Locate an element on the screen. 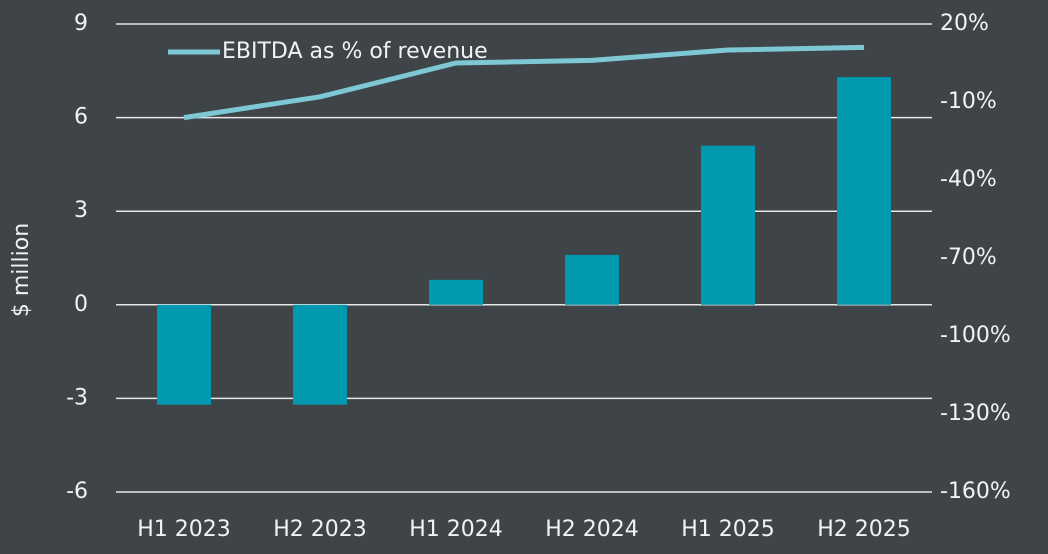  x-tick-label: H2 2023 is located at coordinates (320, 529).